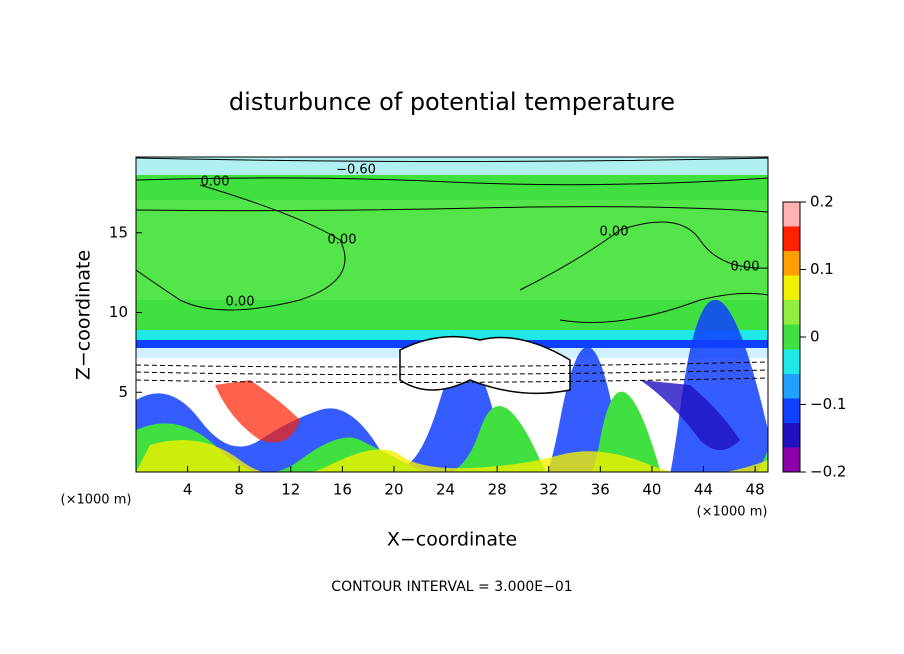 This screenshot has width=904, height=654. I want to click on chart-title: disturbunce of potential temperature, so click(452, 102).